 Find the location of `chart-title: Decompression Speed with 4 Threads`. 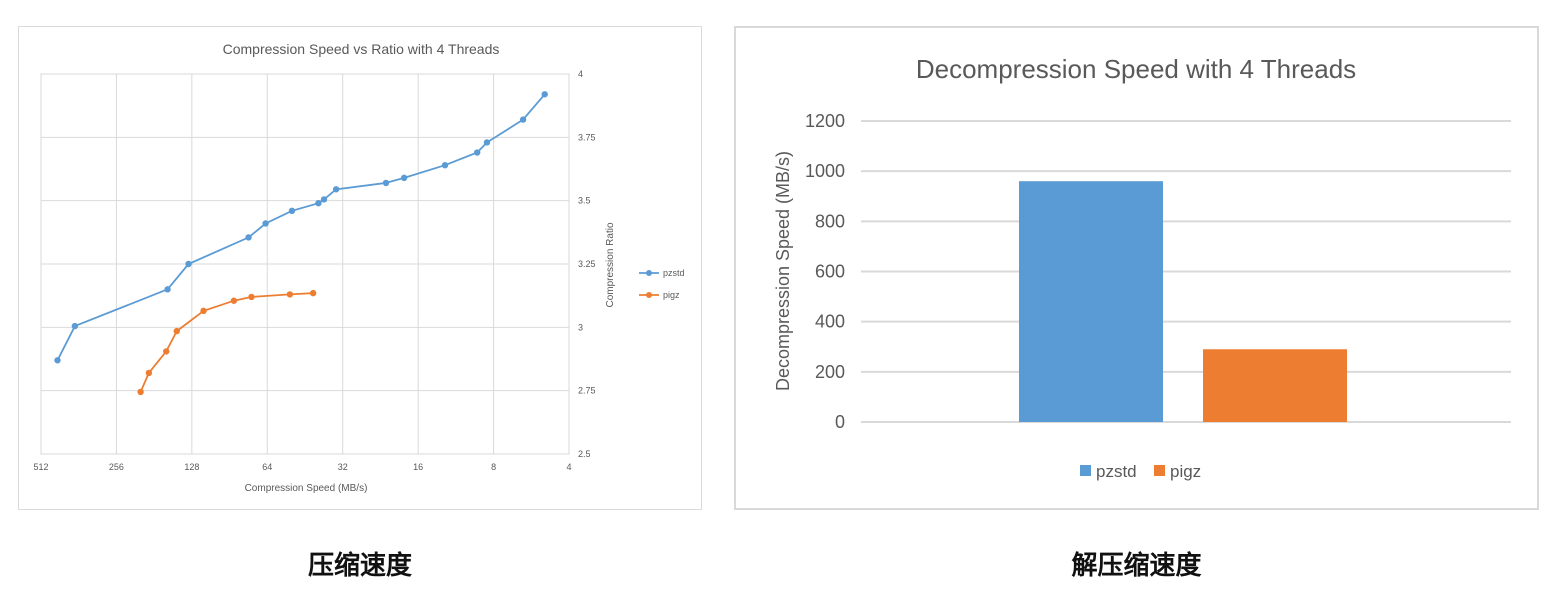

chart-title: Decompression Speed with 4 Threads is located at coordinates (1136, 69).